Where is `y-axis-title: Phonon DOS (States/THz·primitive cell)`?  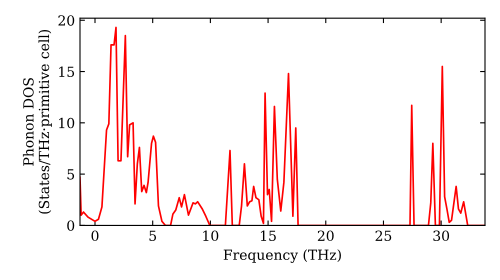
y-axis-title: Phonon DOS (States/THz·primitive cell) is located at coordinates (37, 122).